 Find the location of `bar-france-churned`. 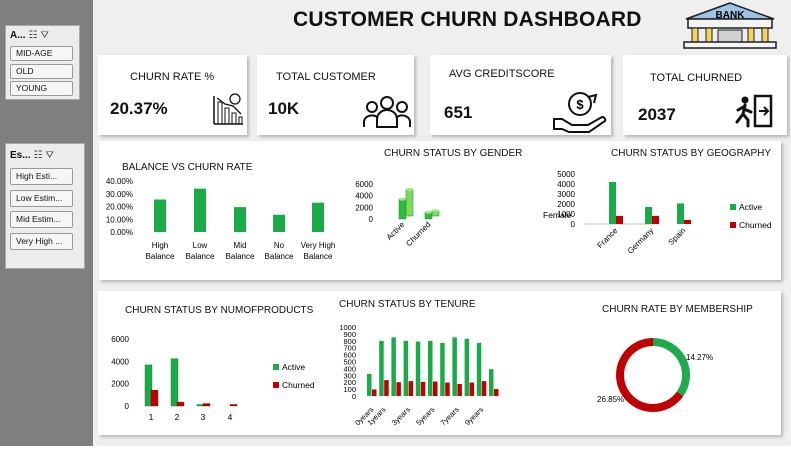

bar-france-churned is located at coordinates (619, 220).